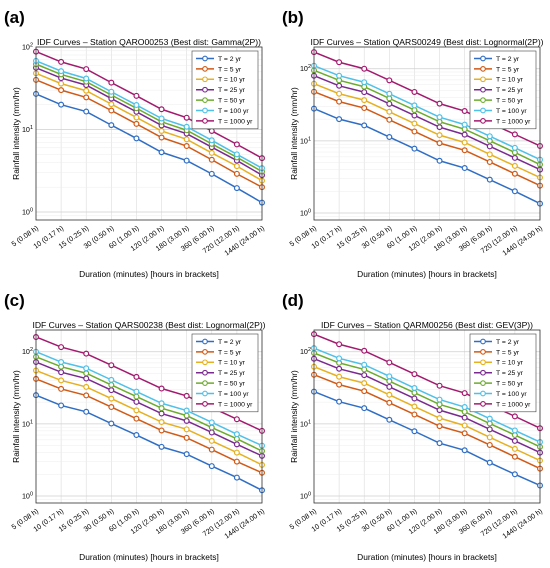  Describe the element at coordinates (305, 213) in the screenshot. I see `y-tick-label: 10⁰` at that location.